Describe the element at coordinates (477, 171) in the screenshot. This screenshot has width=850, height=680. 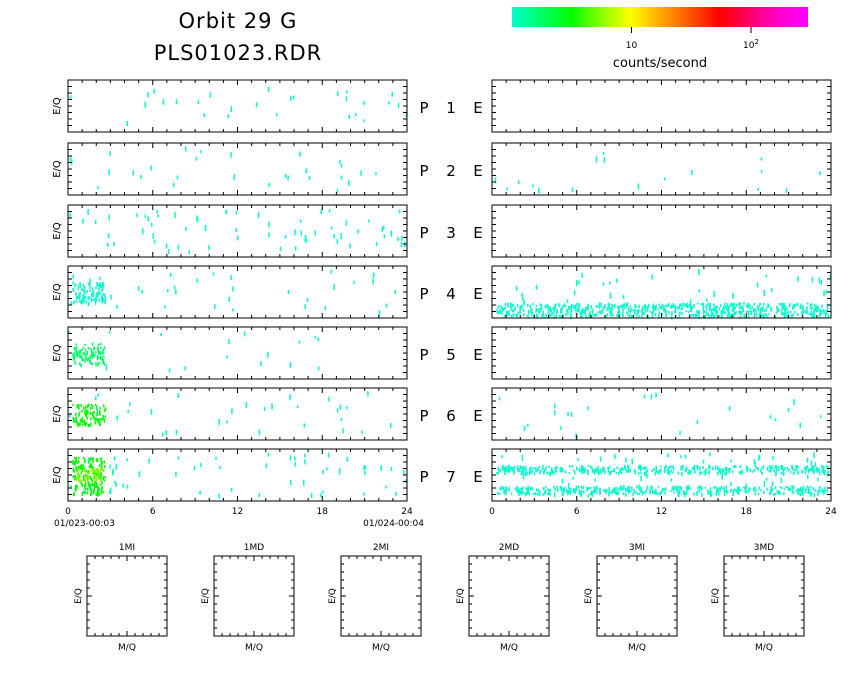
I see `row-label-e: E` at that location.